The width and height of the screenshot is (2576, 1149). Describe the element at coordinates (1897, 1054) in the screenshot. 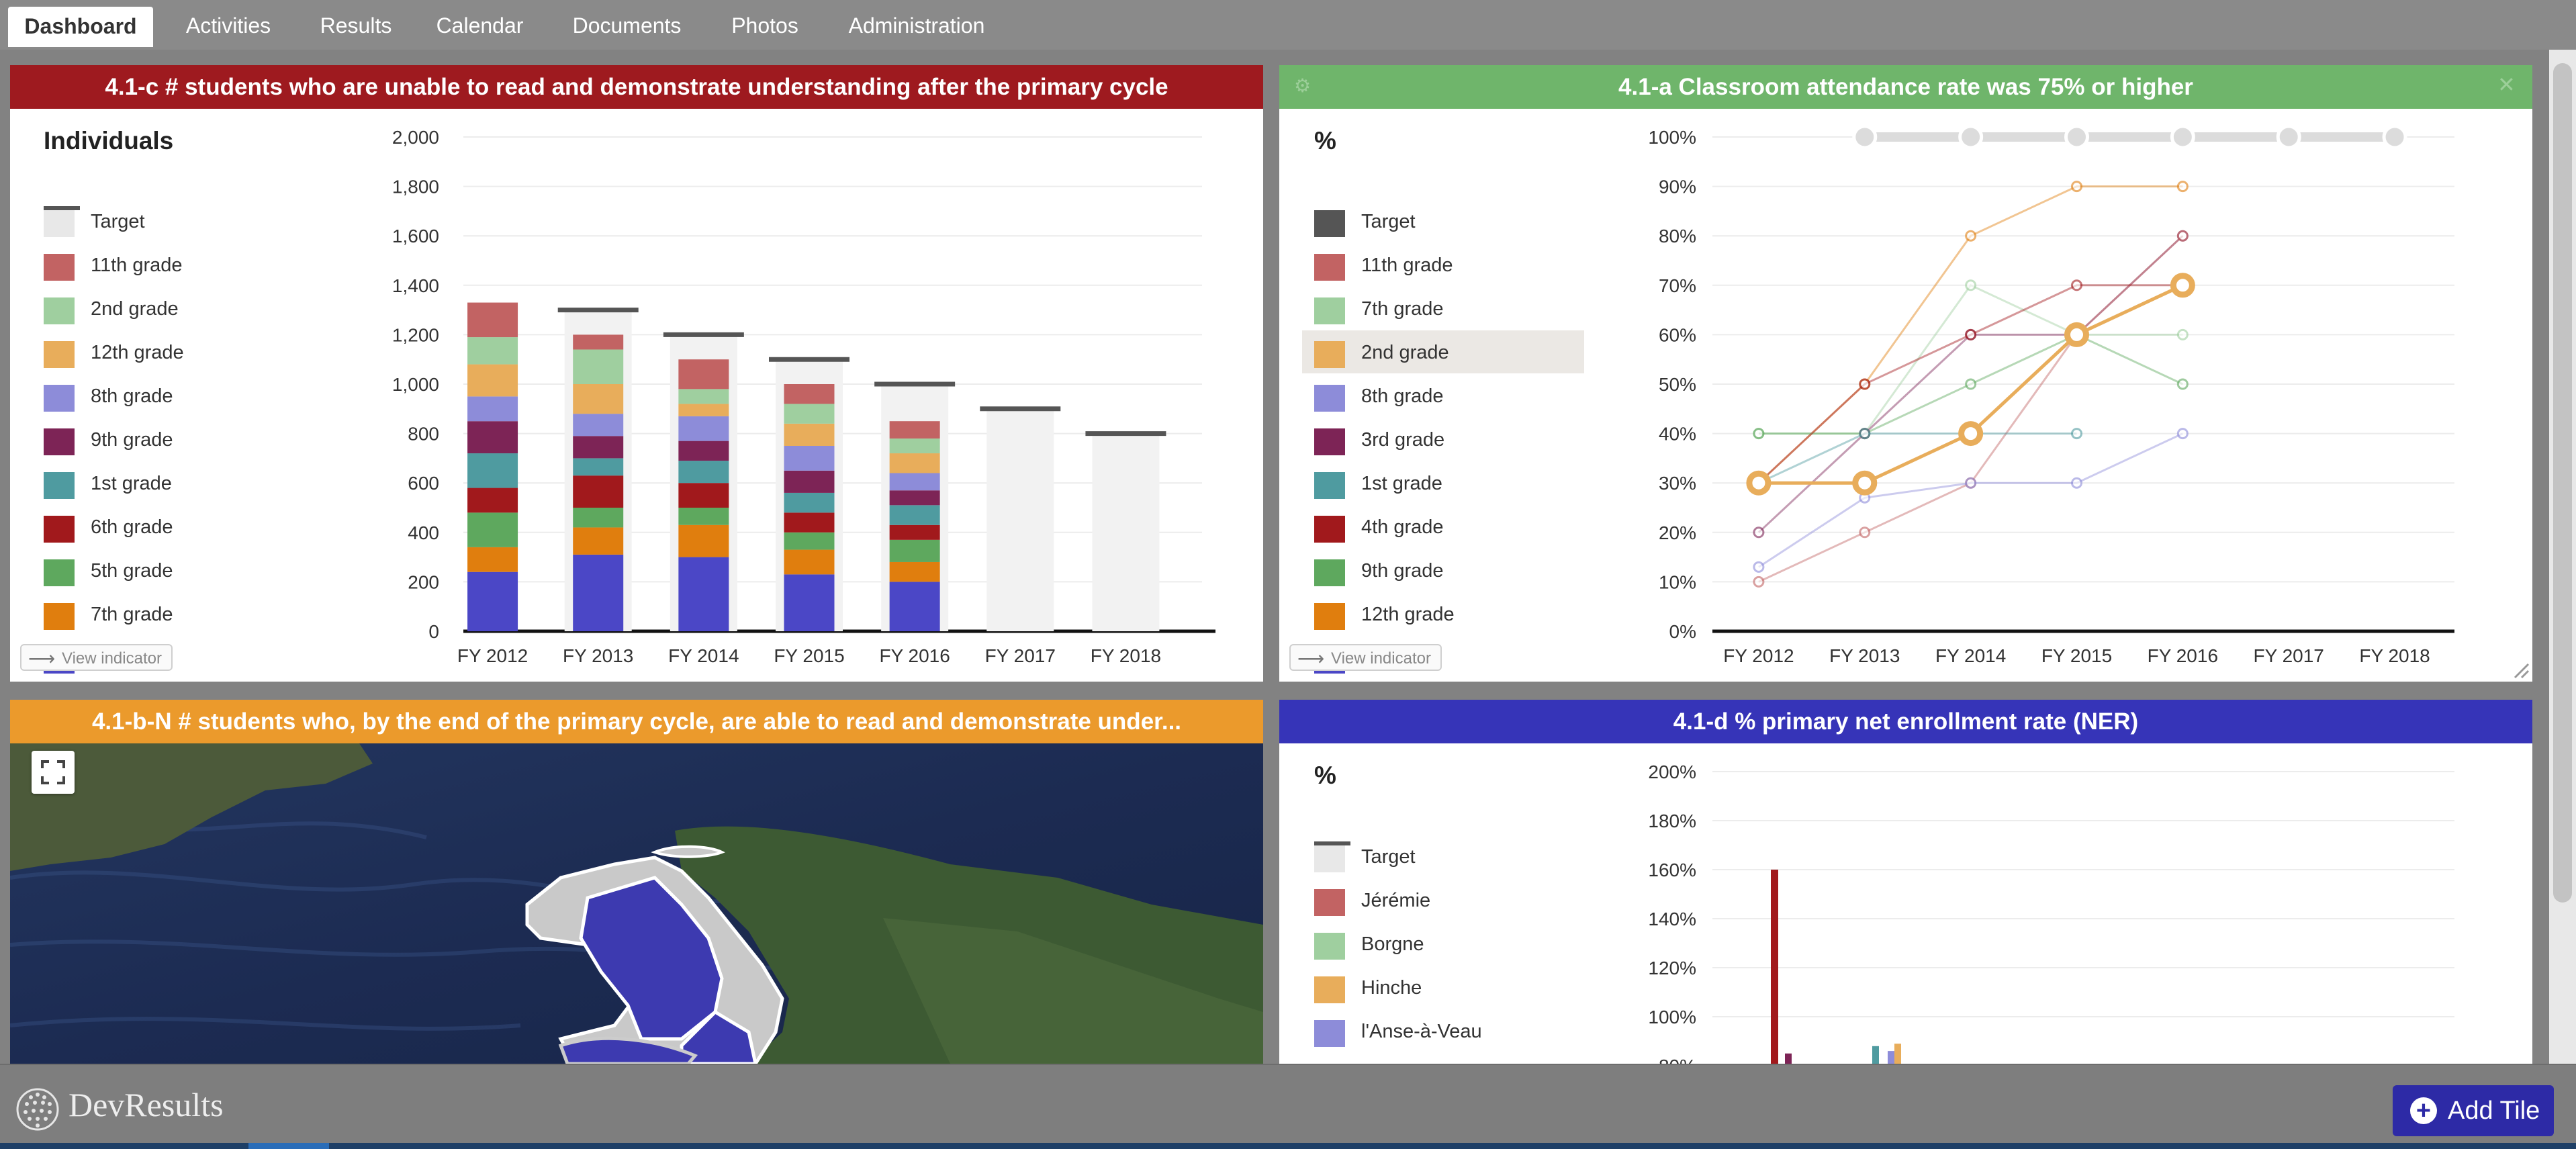

I see `bar-hinche` at that location.